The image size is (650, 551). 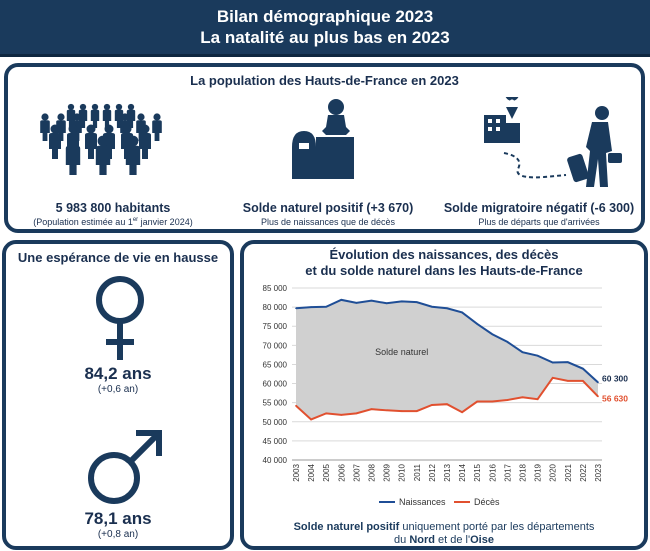 I want to click on y-tick-label: 60 000, so click(x=275, y=384).